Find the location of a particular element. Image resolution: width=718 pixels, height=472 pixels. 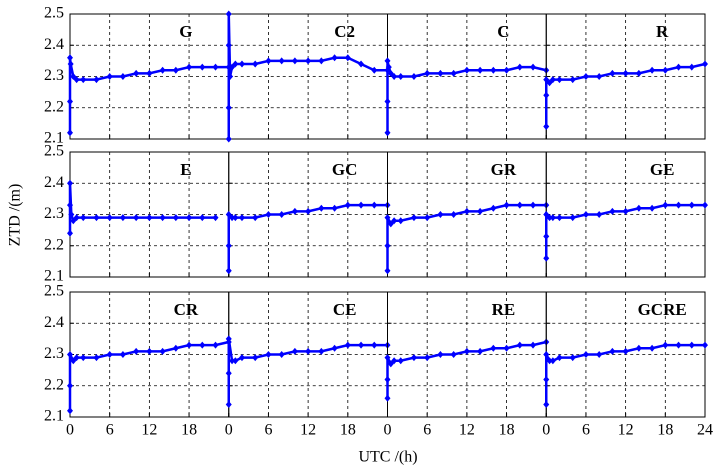

x-tick-label: 0 is located at coordinates (229, 430).